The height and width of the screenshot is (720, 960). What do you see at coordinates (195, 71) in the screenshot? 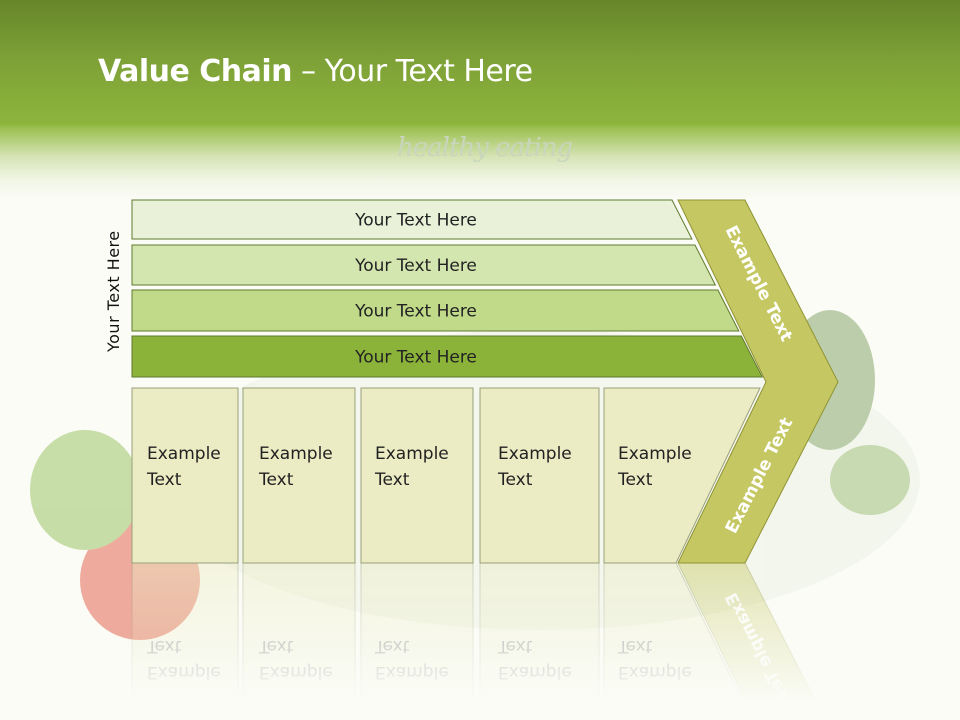
I see `title-bold: Value Chain` at bounding box center [195, 71].